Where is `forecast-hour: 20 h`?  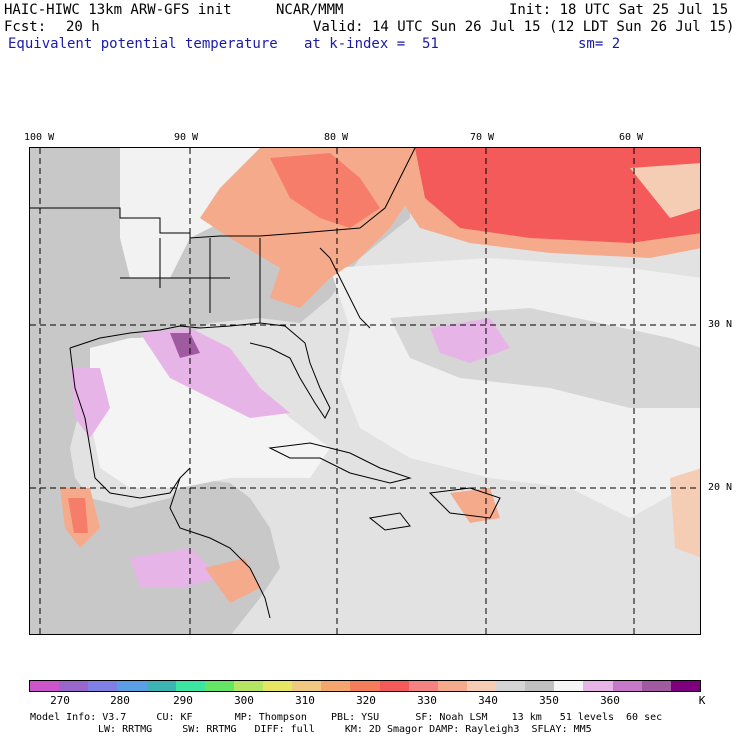 forecast-hour: 20 h is located at coordinates (83, 27).